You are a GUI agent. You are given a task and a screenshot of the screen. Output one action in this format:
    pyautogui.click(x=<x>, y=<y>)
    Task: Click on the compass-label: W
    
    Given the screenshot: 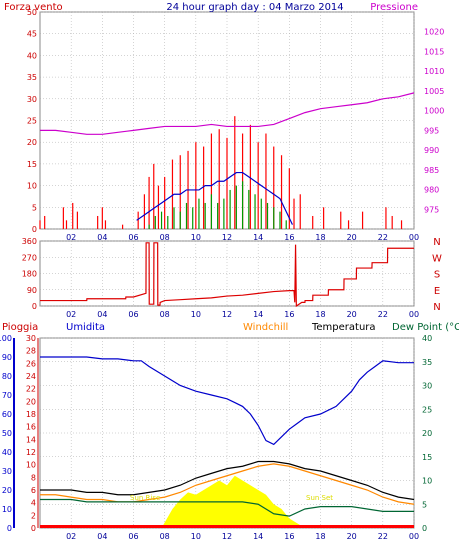 What is the action you would take?
    pyautogui.click(x=437, y=258)
    